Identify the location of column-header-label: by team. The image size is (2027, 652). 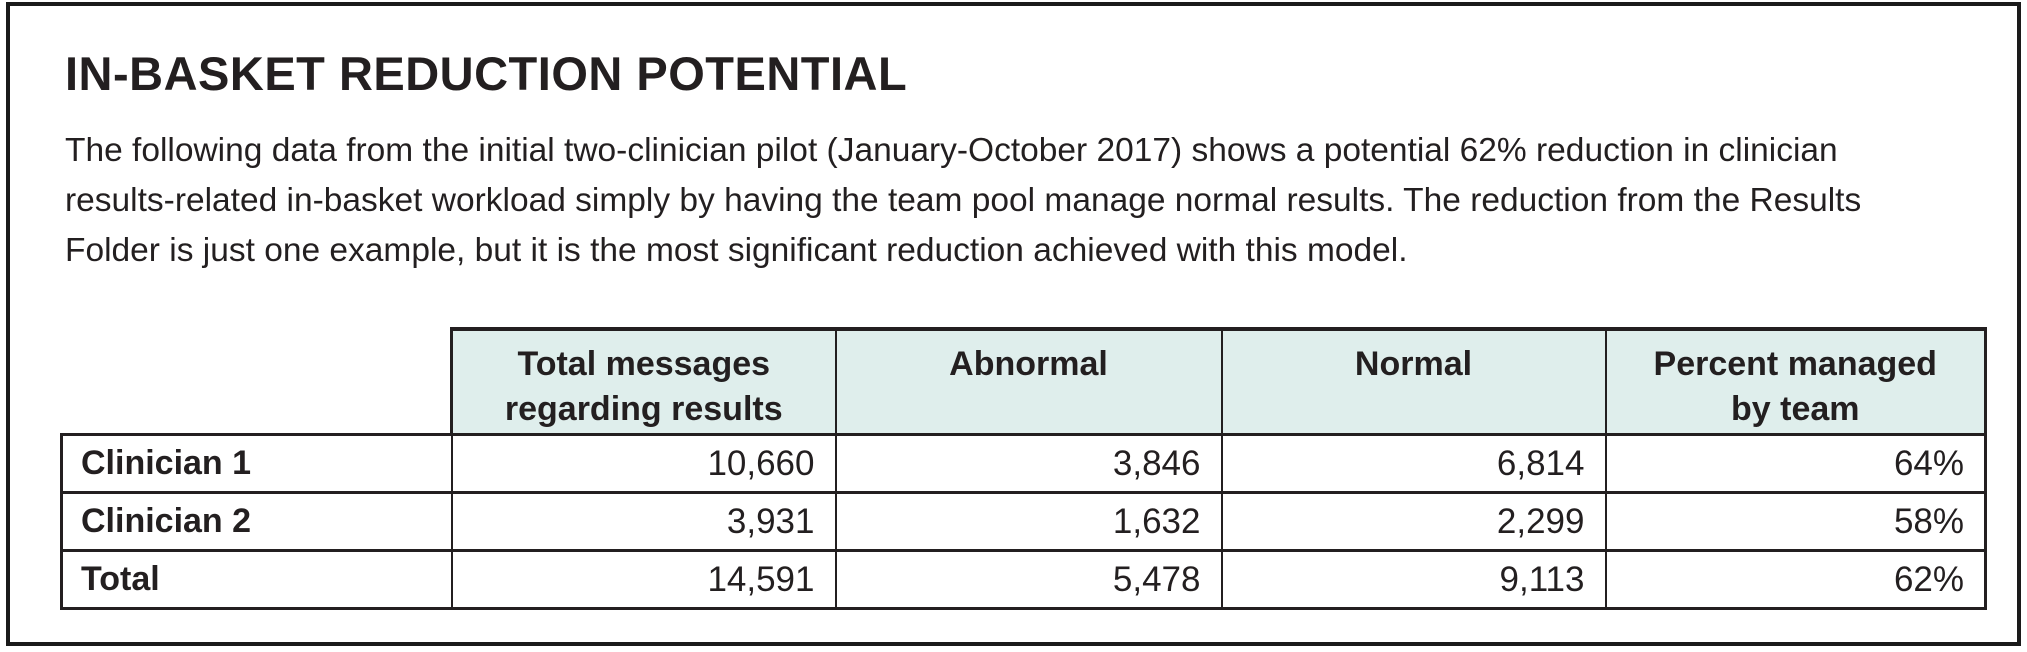
(1795, 409).